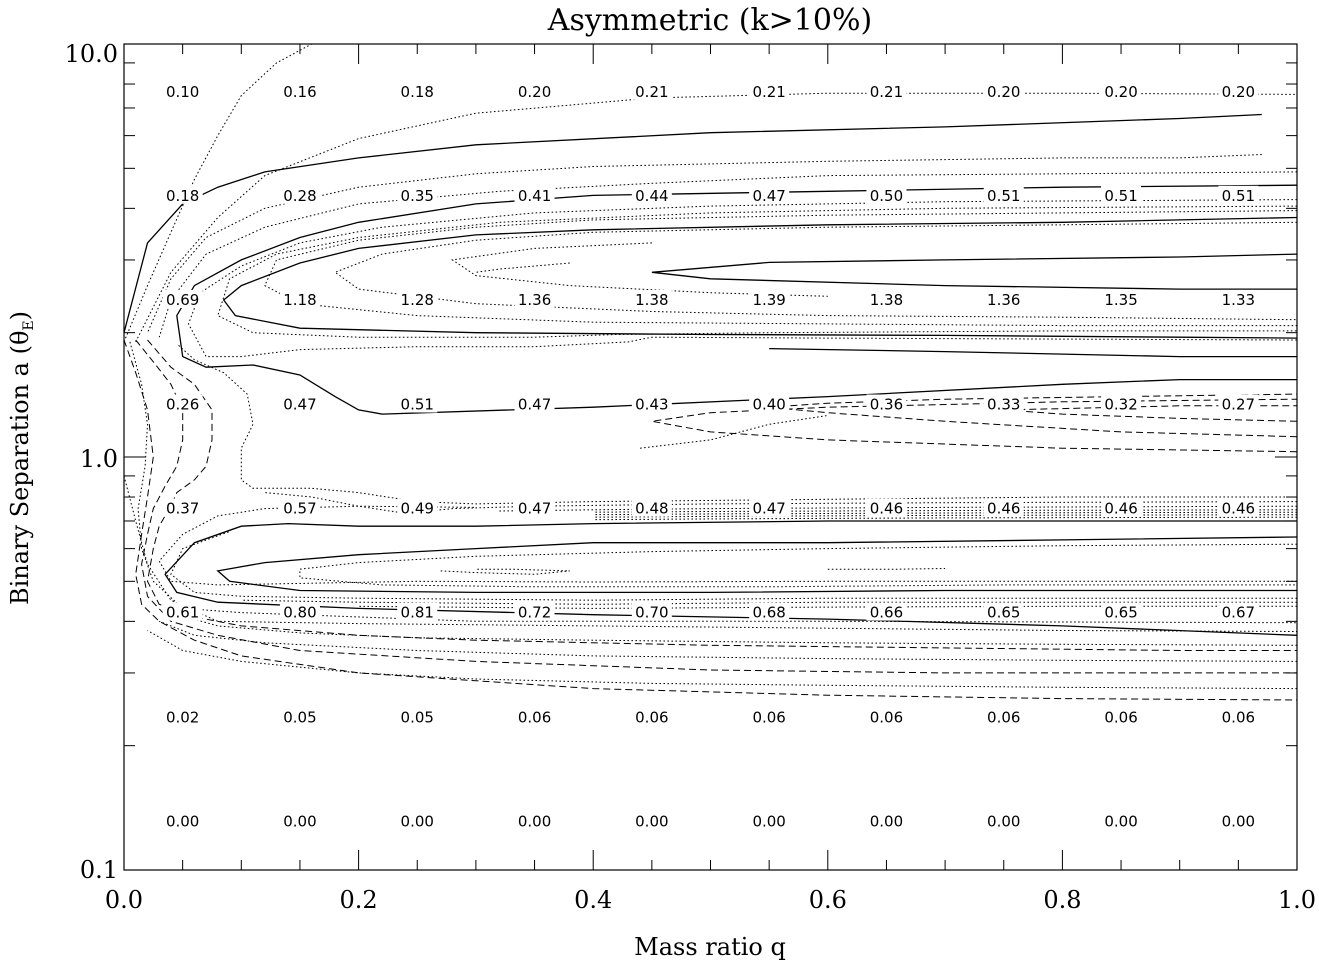 This screenshot has width=1319, height=964. I want to click on cell-value-label: 0.81, so click(417, 613).